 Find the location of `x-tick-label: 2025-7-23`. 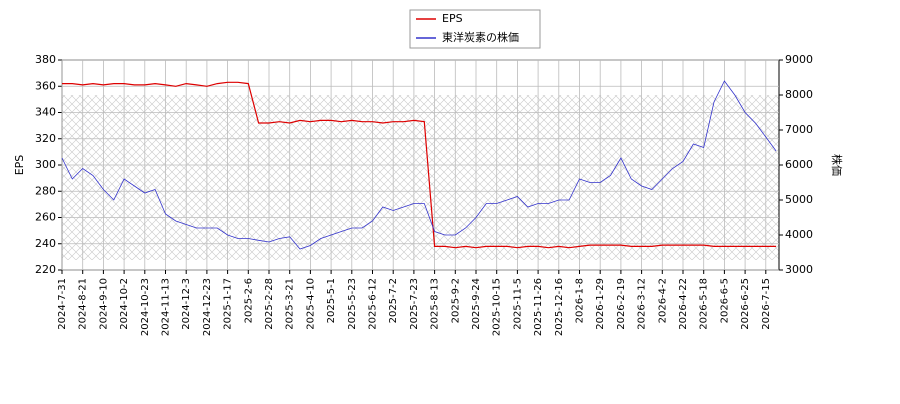

x-tick-label: 2025-7-23 is located at coordinates (414, 304).